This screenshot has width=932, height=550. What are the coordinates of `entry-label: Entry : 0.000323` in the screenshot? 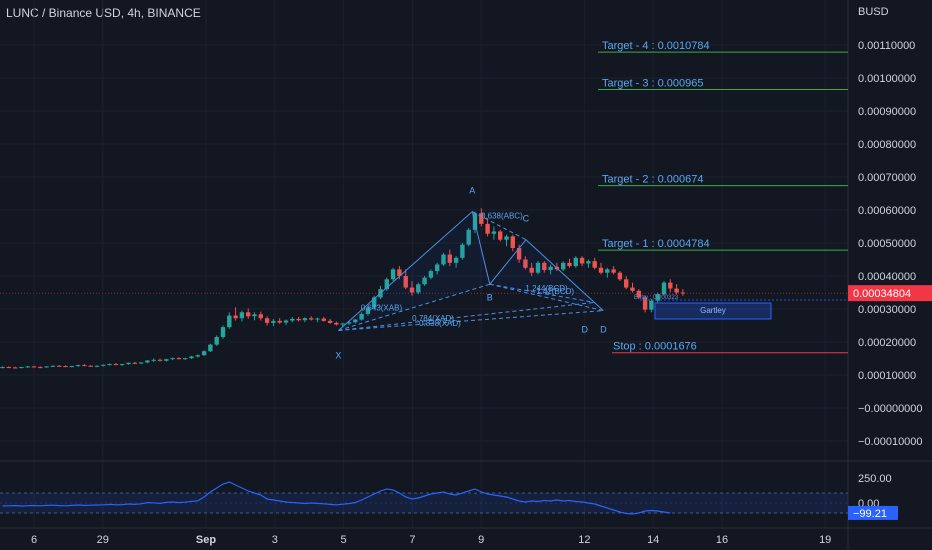 It's located at (656, 298).